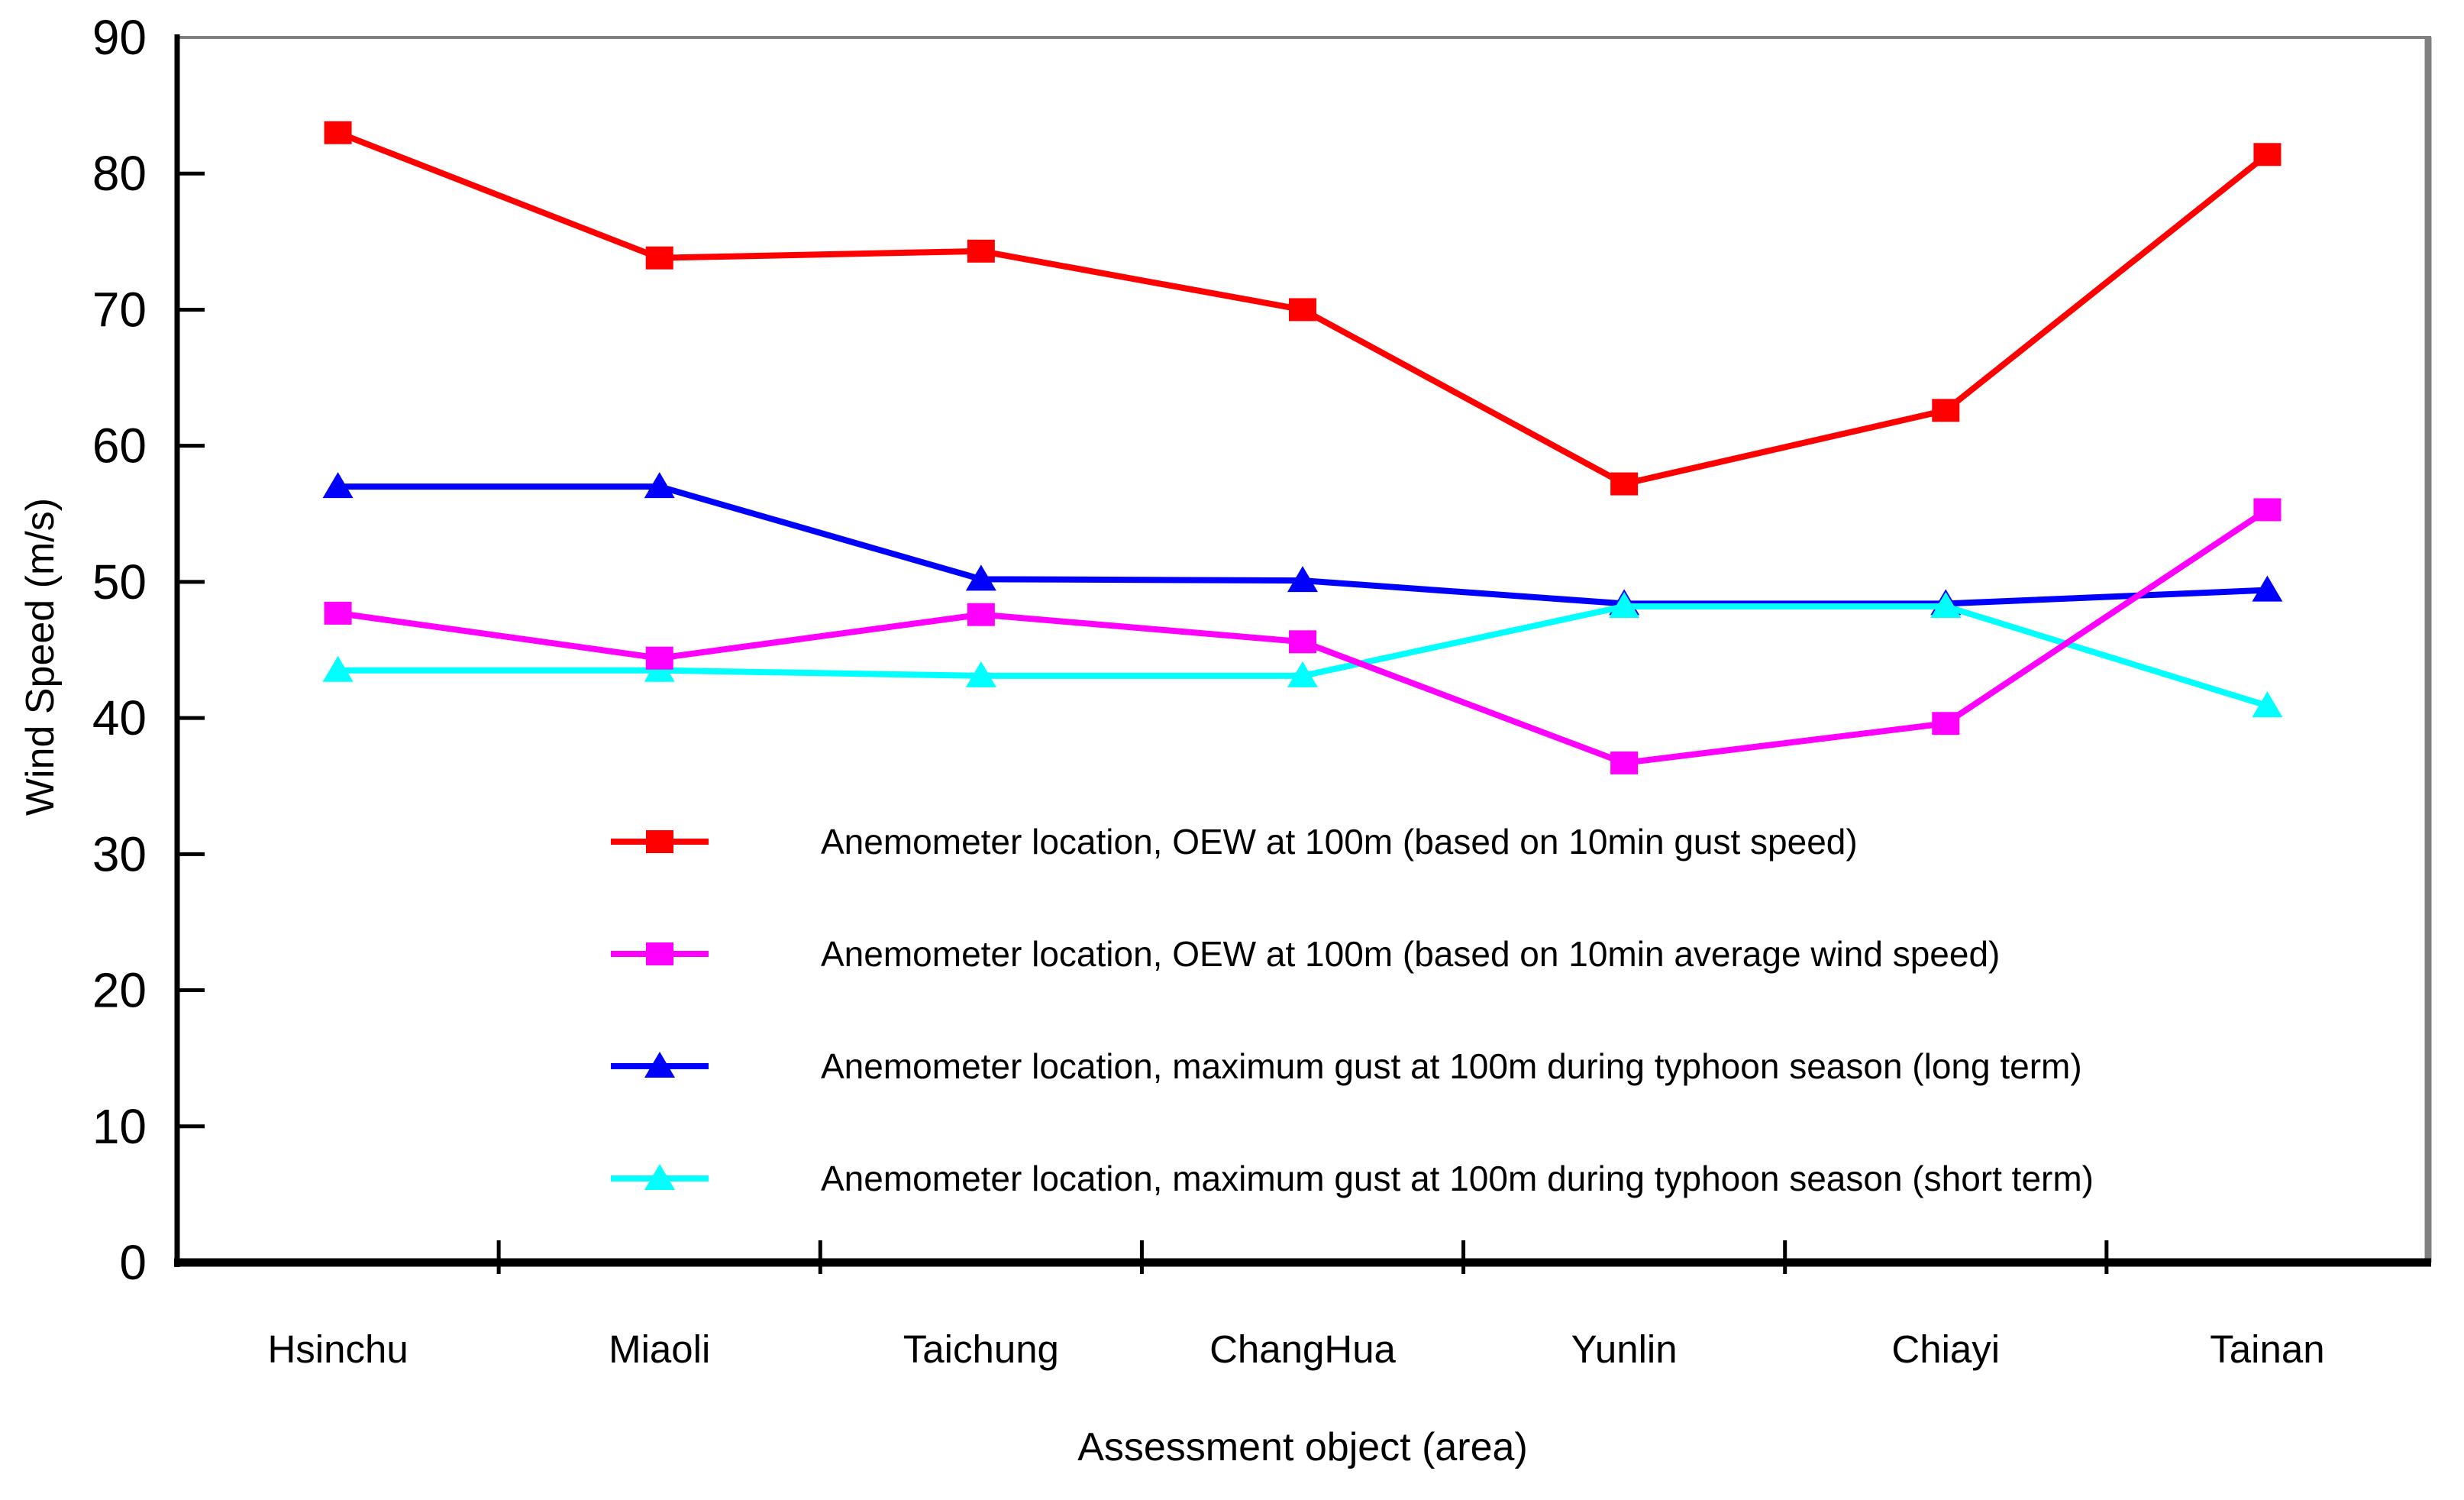 Image resolution: width=2464 pixels, height=1500 pixels. Describe the element at coordinates (119, 1126) in the screenshot. I see `y-tick-label: 10` at that location.